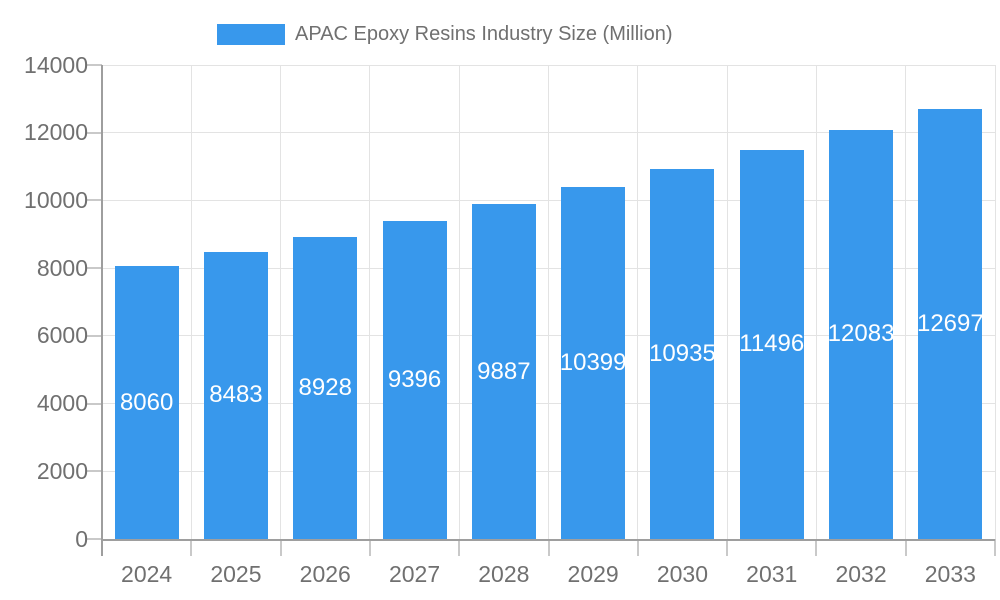 The width and height of the screenshot is (1000, 600). I want to click on bar-2029, so click(593, 362).